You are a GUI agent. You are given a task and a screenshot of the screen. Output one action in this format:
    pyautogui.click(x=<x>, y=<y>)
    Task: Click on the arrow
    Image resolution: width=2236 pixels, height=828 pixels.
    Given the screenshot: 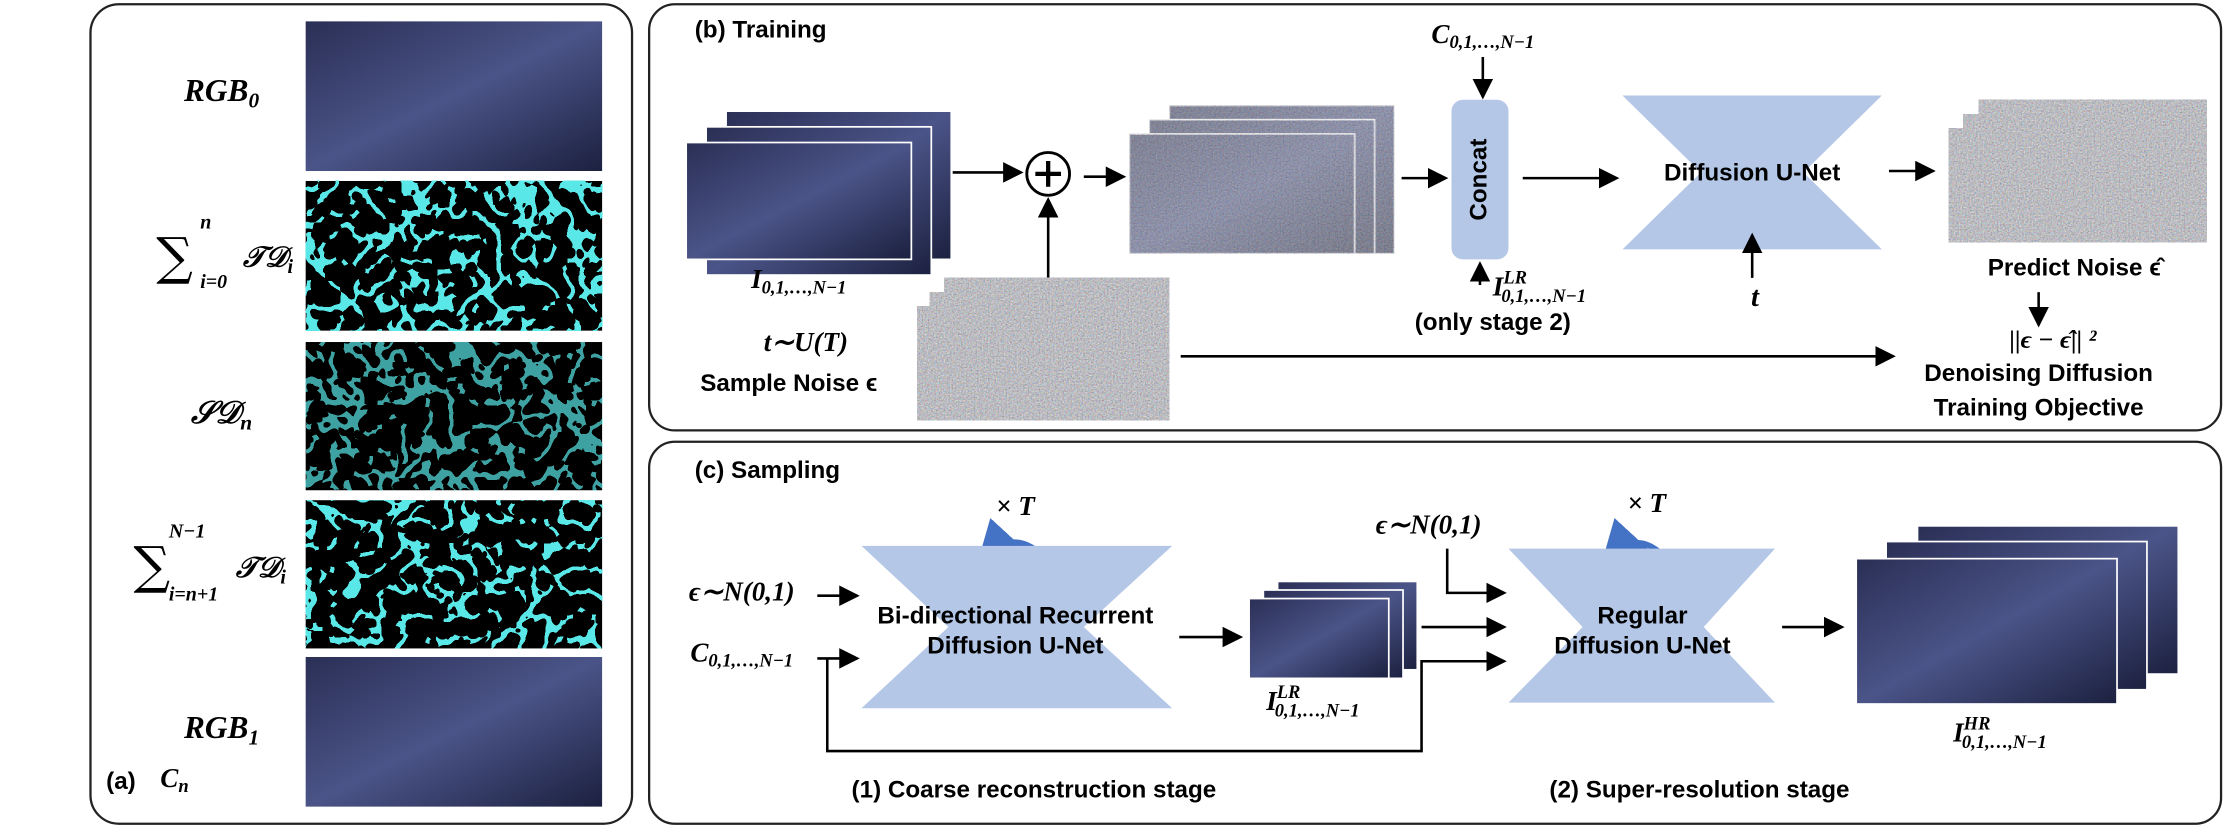 What is the action you would take?
    pyautogui.click(x=1476, y=576)
    